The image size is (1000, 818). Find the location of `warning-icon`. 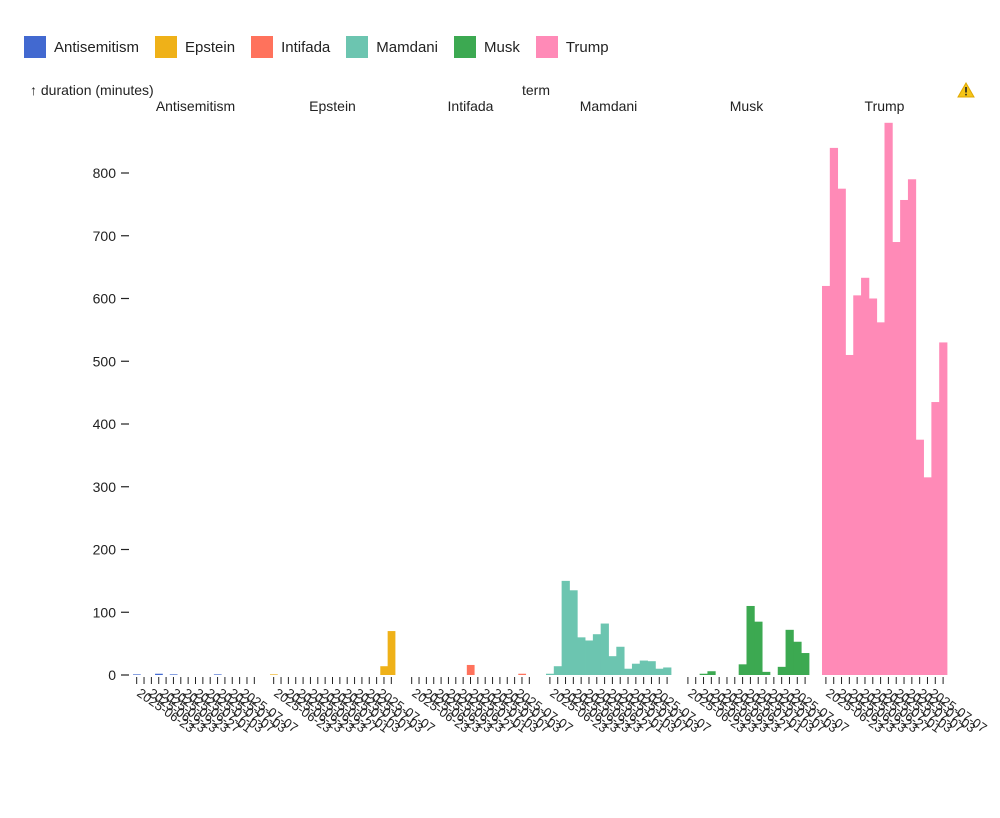

warning-icon is located at coordinates (966, 90).